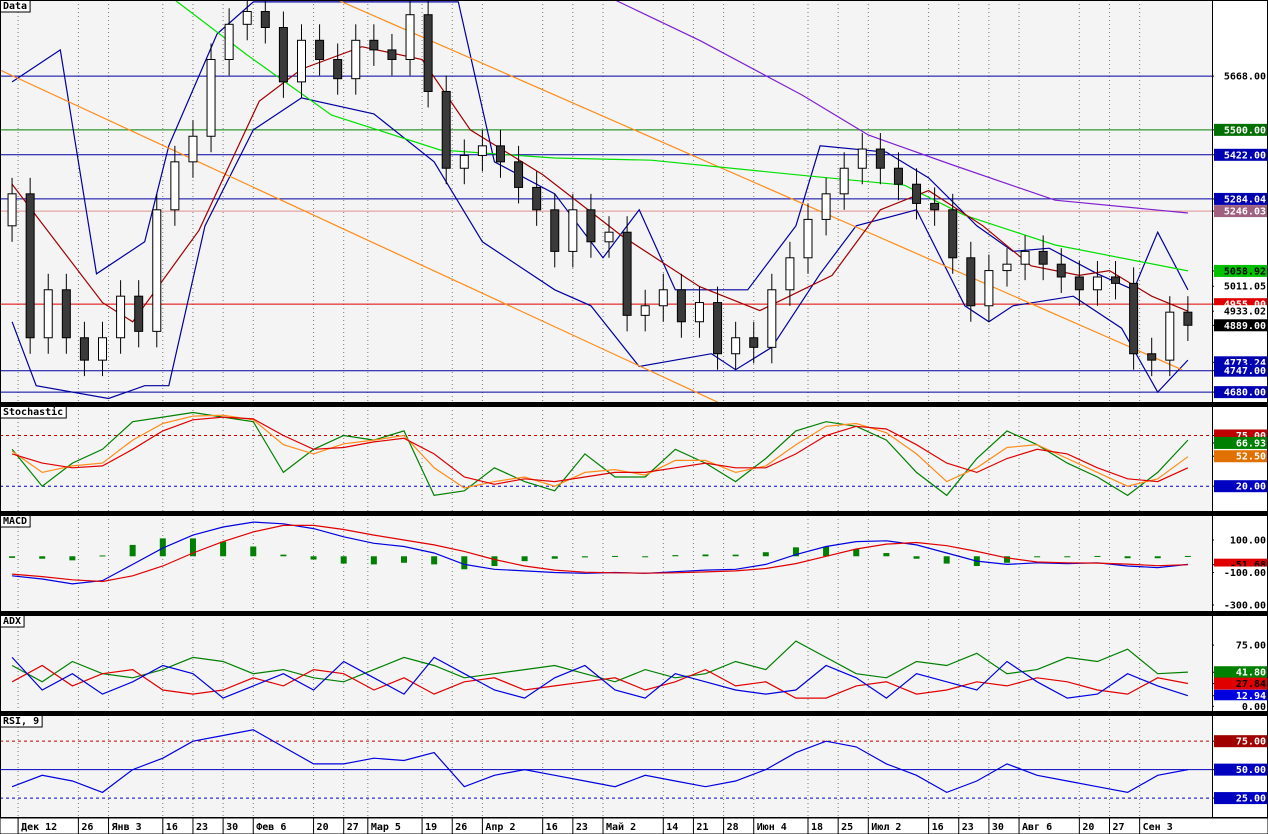 This screenshot has height=834, width=1268. I want to click on x-axis-background, so click(634, 825).